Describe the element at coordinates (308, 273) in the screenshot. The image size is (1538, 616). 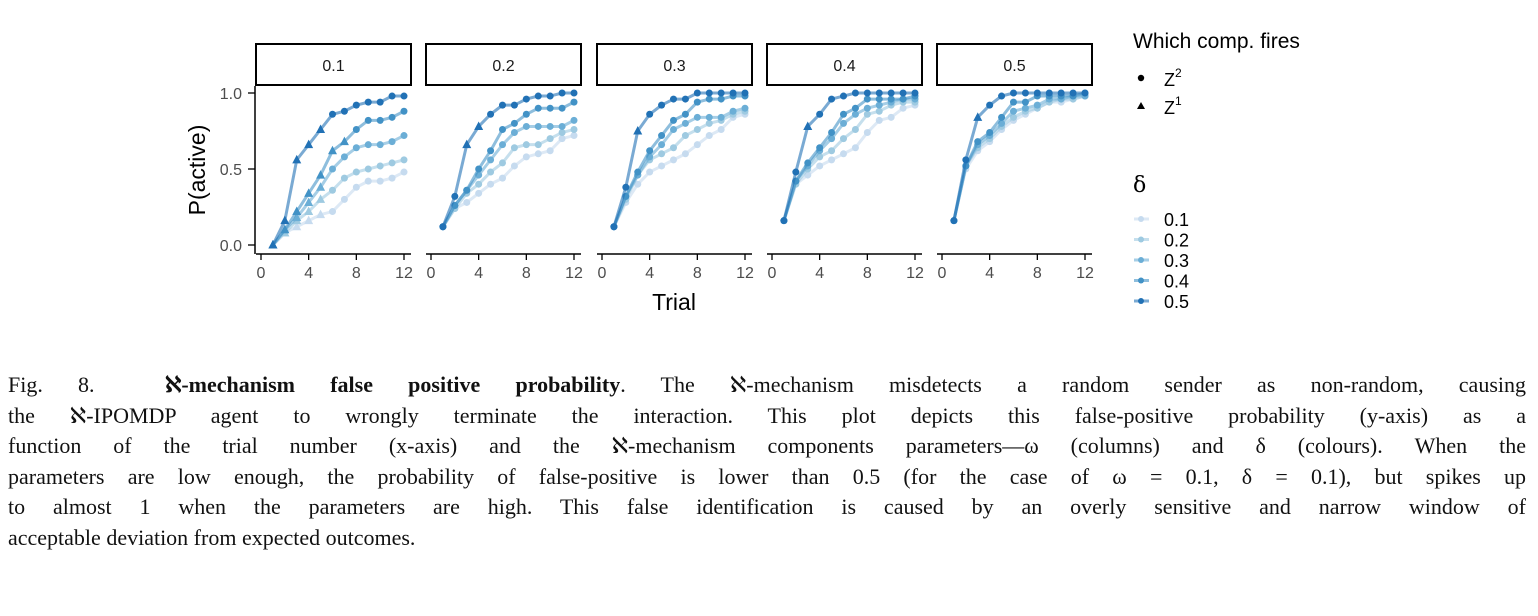
I see `x-tick-label: 4` at that location.